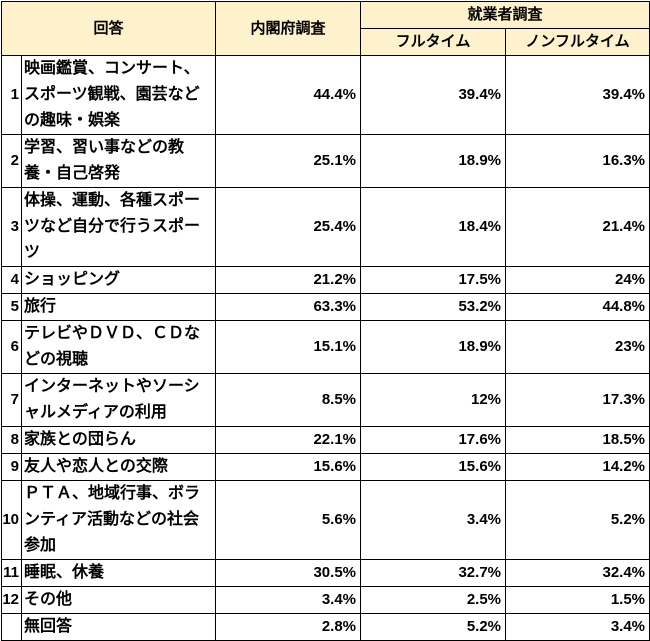 The image size is (650, 641). Describe the element at coordinates (118, 467) in the screenshot. I see `answer-cell: 友人や恋人との交際` at that location.